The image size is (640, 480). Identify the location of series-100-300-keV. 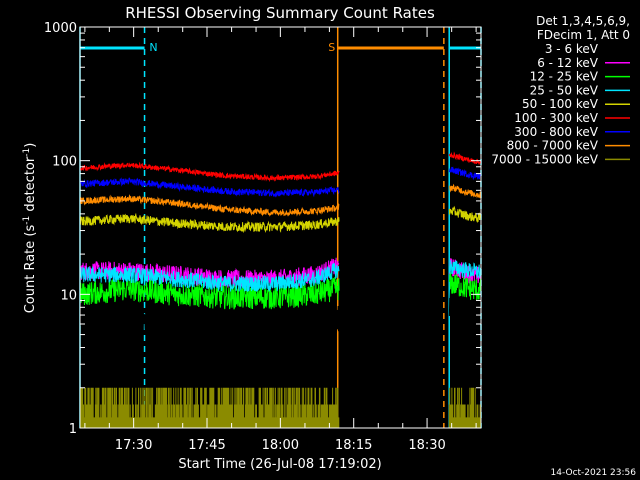
(280, 167).